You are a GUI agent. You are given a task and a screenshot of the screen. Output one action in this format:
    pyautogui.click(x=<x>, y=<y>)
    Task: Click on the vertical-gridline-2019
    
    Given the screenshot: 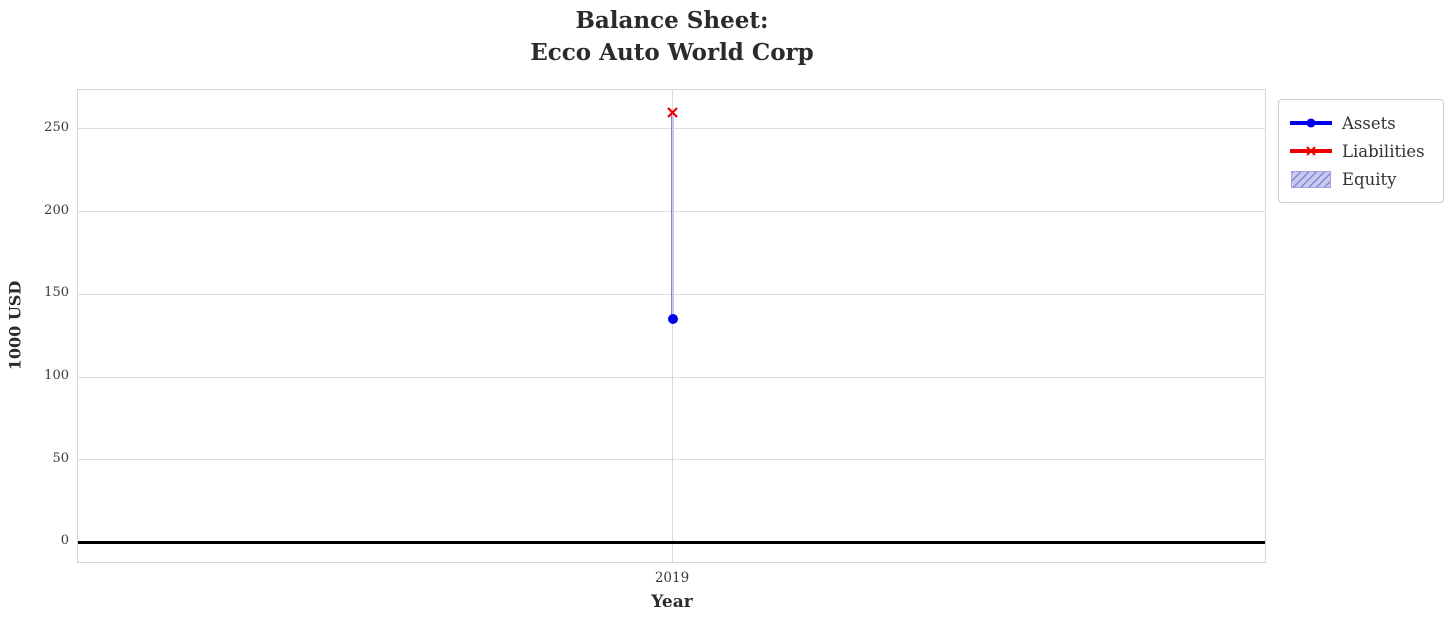 What is the action you would take?
    pyautogui.click(x=672, y=326)
    